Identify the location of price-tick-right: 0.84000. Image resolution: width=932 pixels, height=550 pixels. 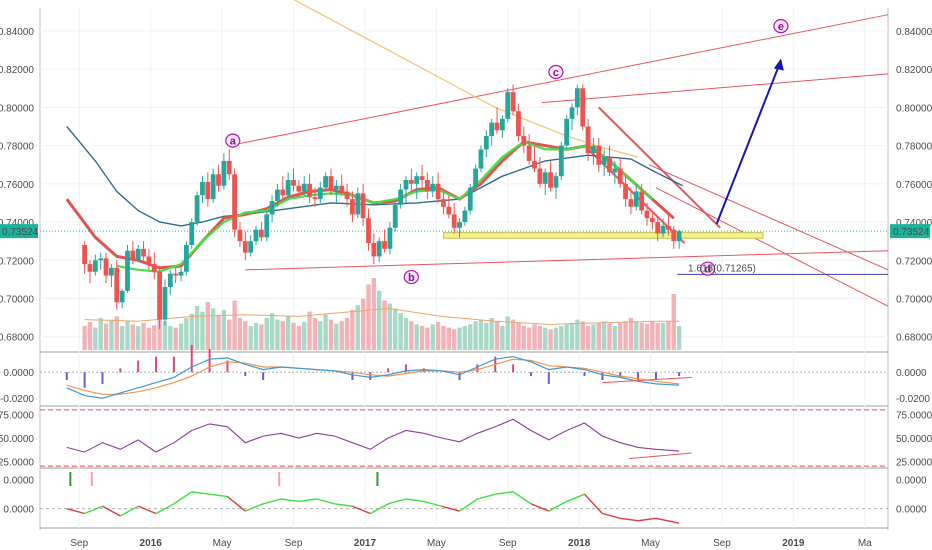
(914, 32).